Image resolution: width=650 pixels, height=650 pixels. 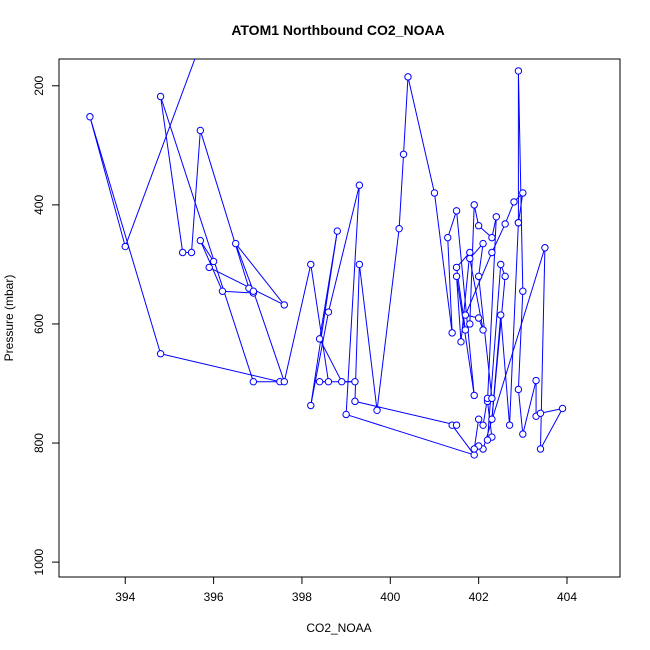 I want to click on x-tick-label: 396, so click(x=214, y=597).